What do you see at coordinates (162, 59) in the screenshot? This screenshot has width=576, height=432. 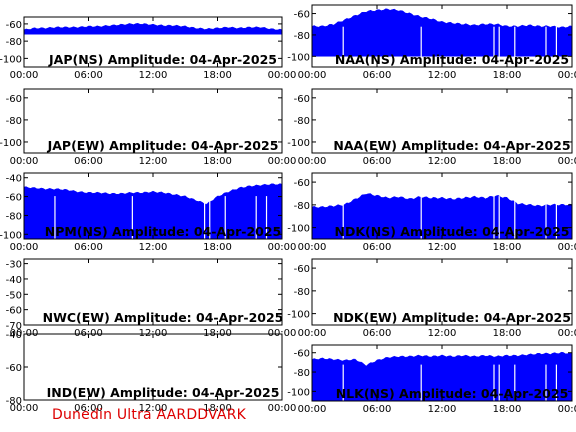 I see `panel-title: JAP(NS) Amplitude: 04-Apr-2025` at bounding box center [162, 59].